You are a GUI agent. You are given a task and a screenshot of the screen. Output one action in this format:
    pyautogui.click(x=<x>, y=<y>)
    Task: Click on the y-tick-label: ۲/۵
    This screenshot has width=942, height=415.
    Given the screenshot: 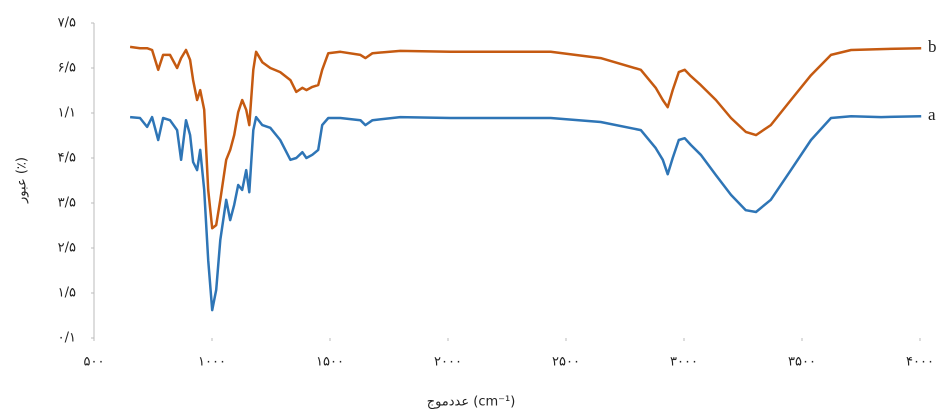 What is the action you would take?
    pyautogui.click(x=67, y=248)
    